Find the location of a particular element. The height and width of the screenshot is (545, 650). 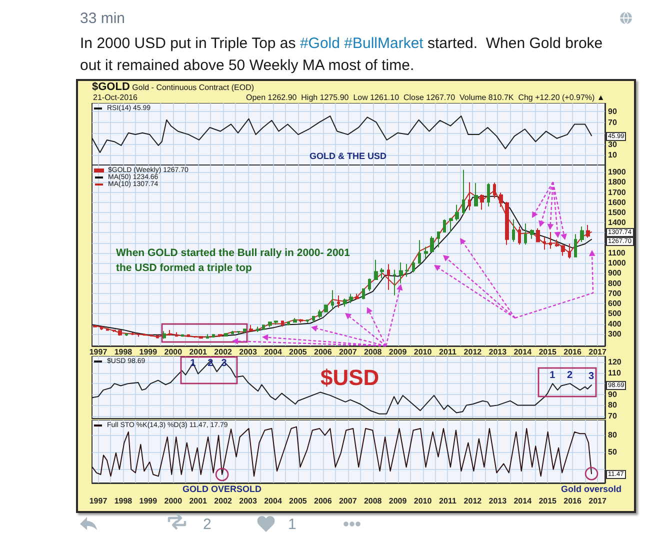

y-tick-label: 300 is located at coordinates (615, 333).